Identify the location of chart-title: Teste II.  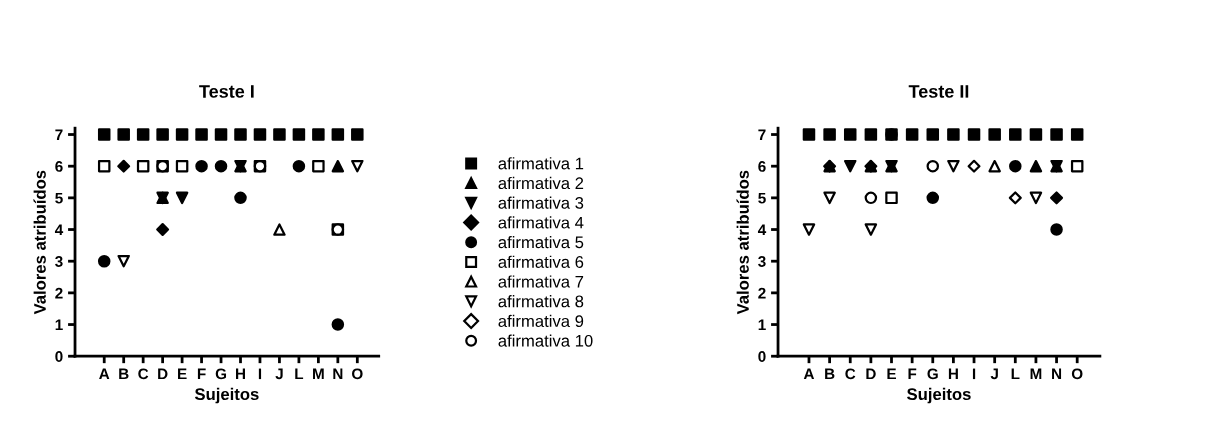
(938, 91).